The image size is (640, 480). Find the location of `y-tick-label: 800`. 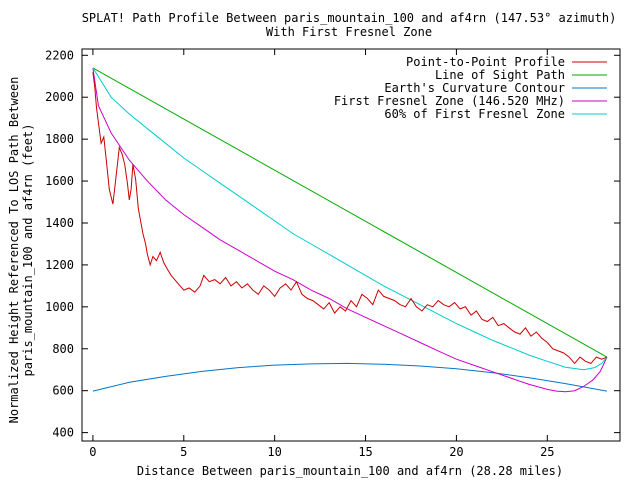

y-tick-label: 800 is located at coordinates (63, 349).